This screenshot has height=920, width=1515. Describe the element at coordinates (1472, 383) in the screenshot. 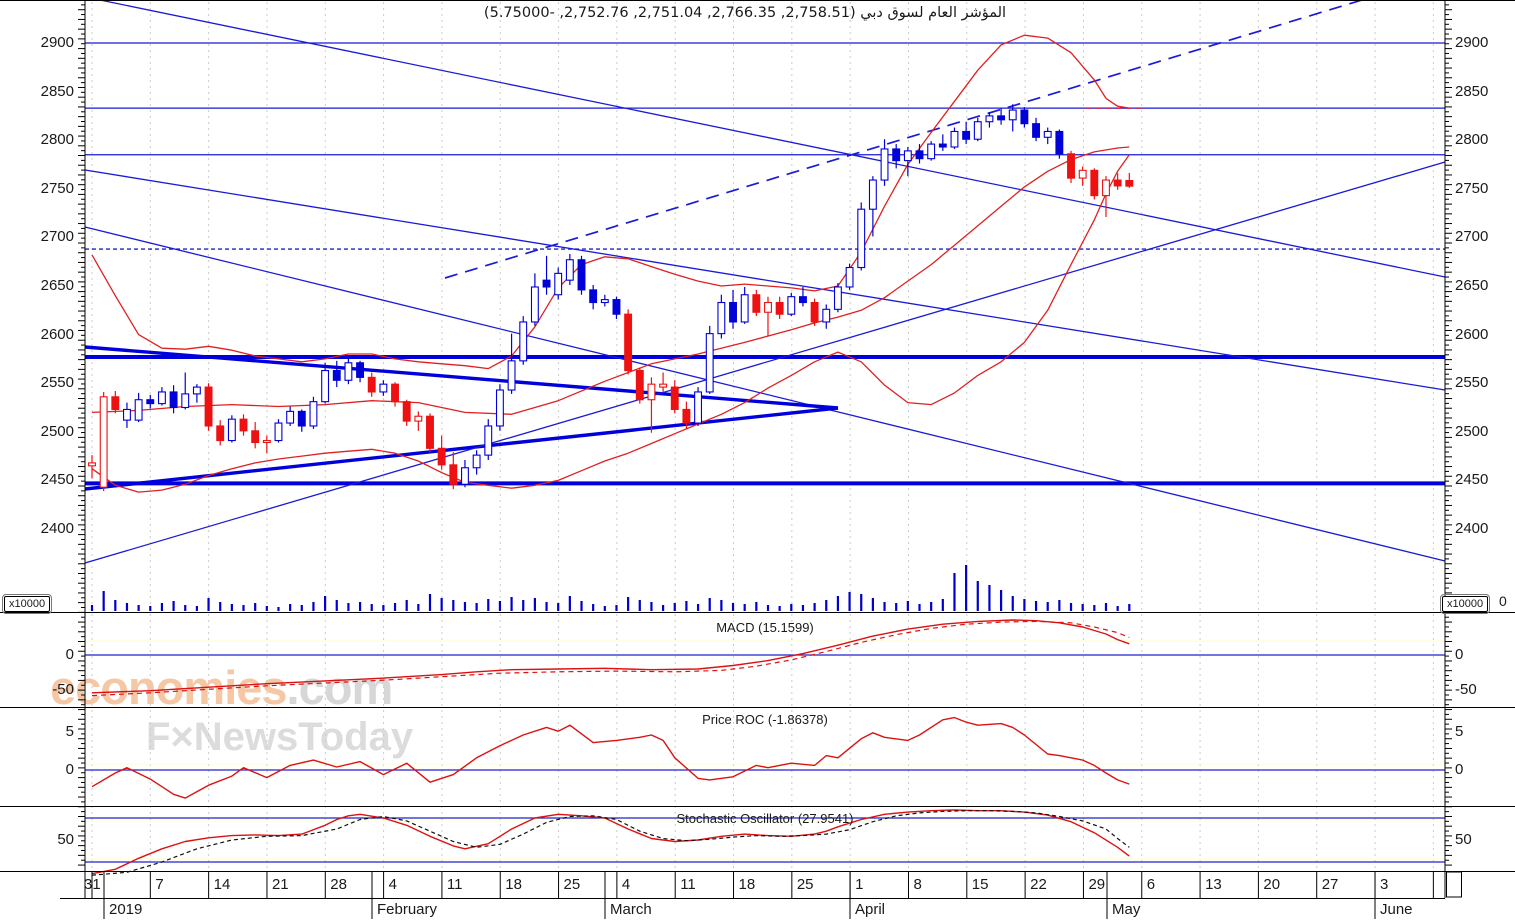

I see `price-tick-right: 2550` at that location.